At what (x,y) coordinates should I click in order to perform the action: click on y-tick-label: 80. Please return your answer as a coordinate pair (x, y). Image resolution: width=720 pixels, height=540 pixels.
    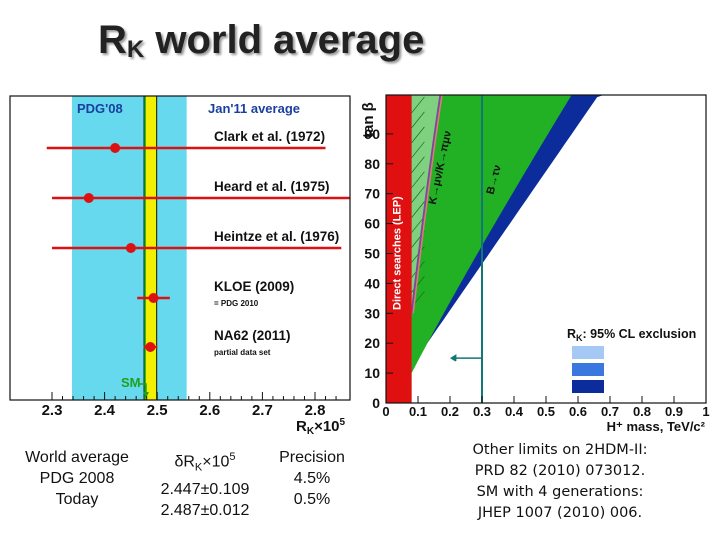
    Looking at the image, I should click on (372, 164).